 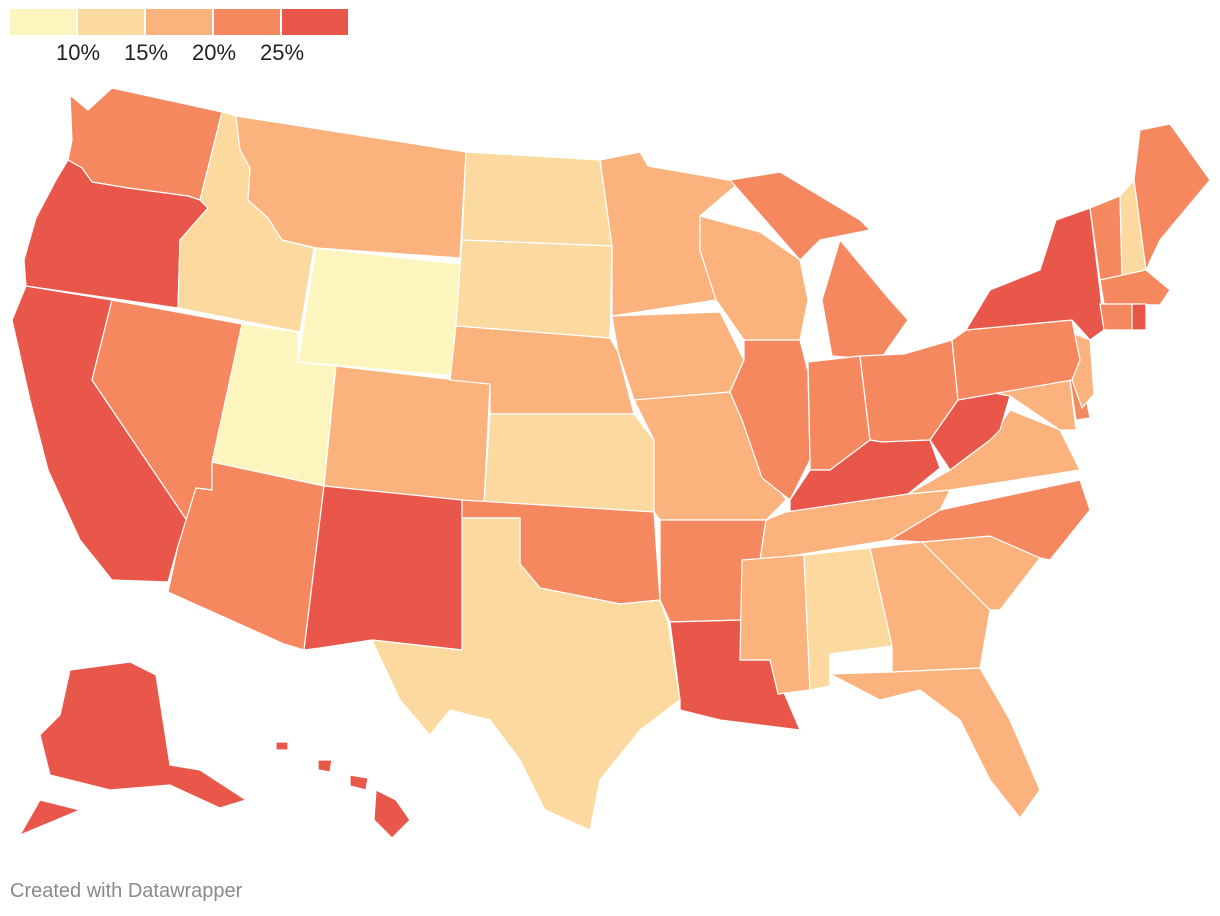 What do you see at coordinates (1035, 274) in the screenshot?
I see `state-ny` at bounding box center [1035, 274].